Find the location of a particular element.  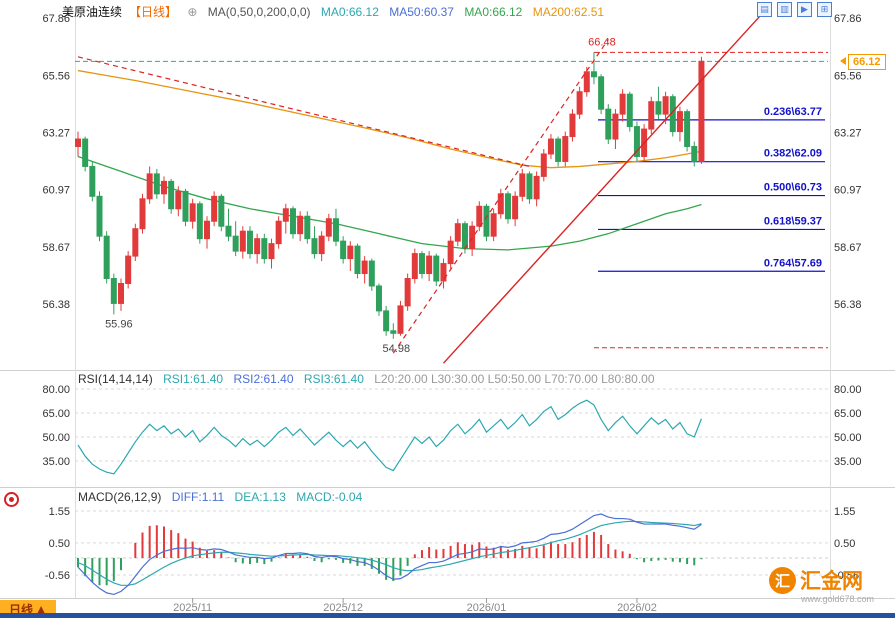

rsi-axis-label-right: 80.00 is located at coordinates (848, 390).